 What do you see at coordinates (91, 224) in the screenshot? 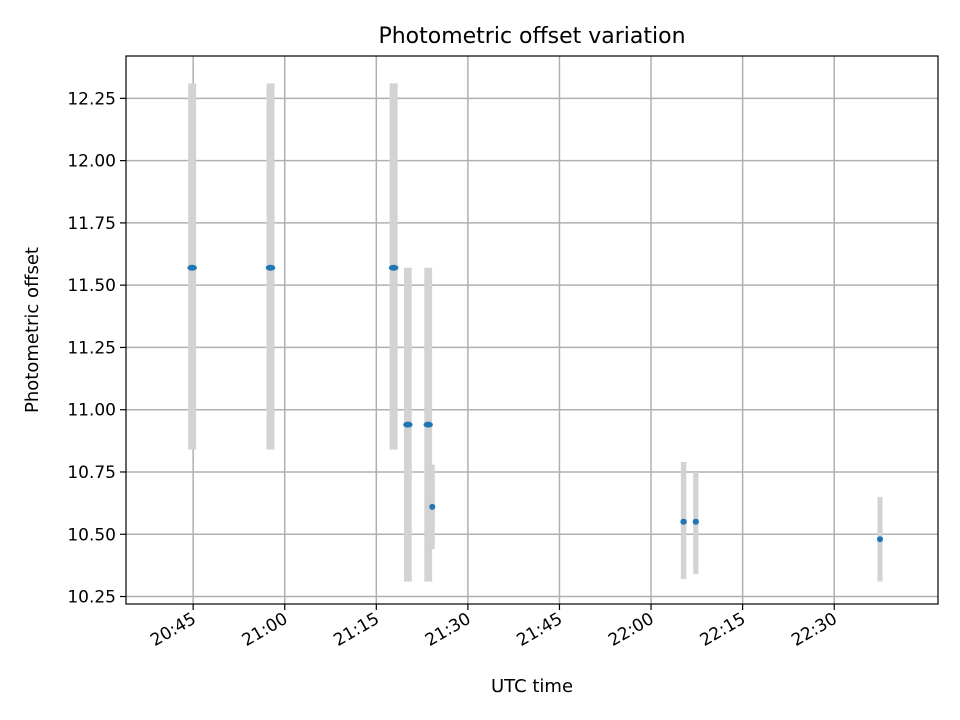
I see `y-tick-label: 11.75` at bounding box center [91, 224].